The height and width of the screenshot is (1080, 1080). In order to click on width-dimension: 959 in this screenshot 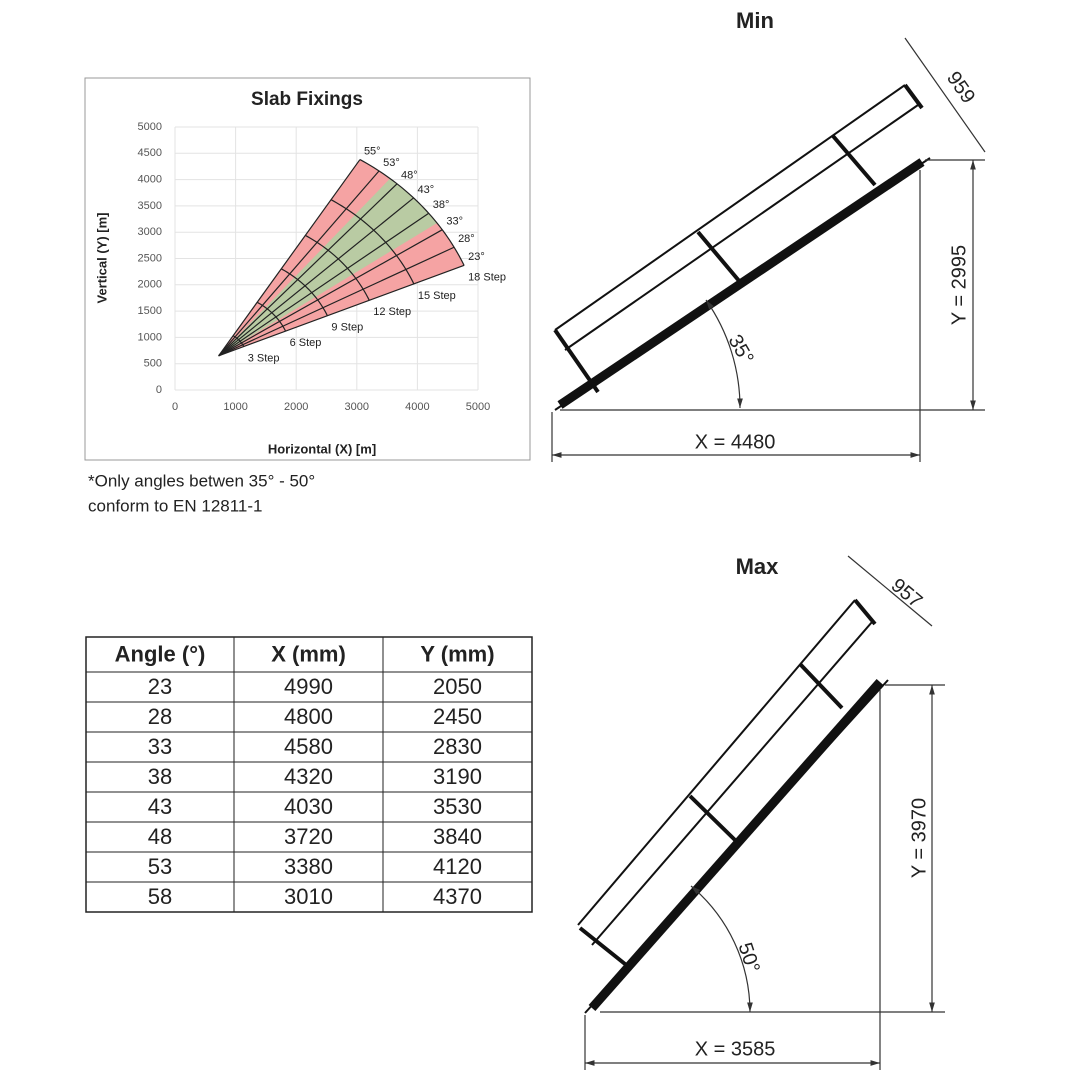, I will do `click(960, 88)`.